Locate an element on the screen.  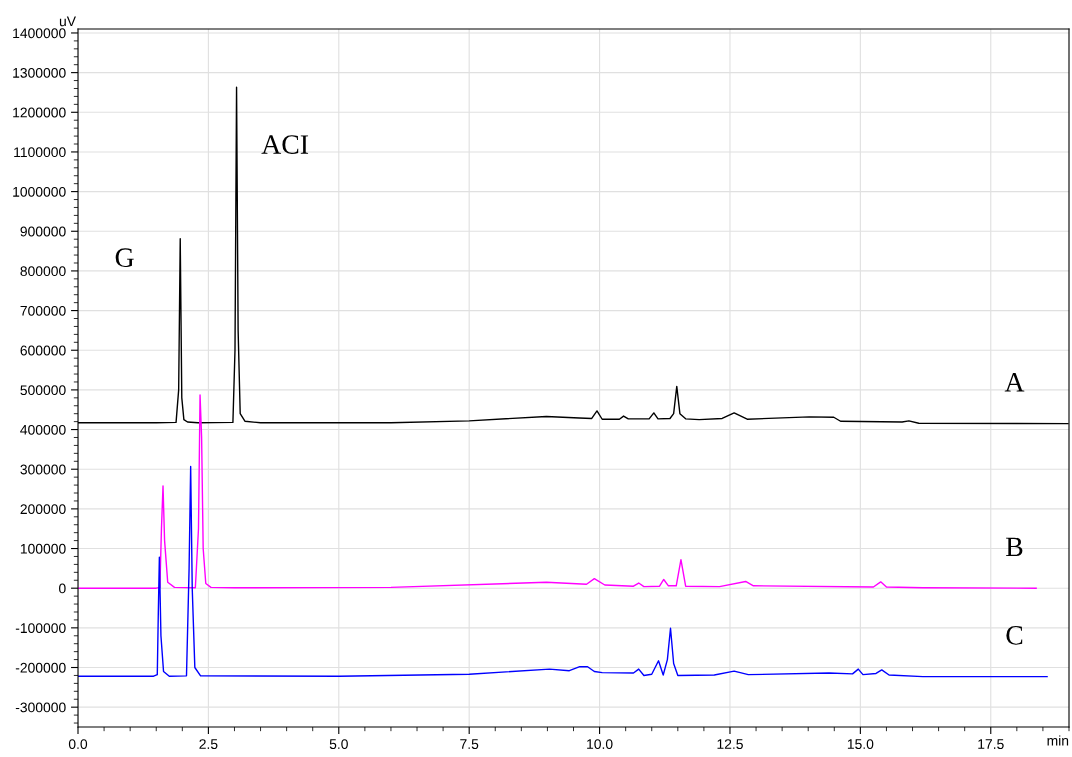
y-tick-label: 1000000 is located at coordinates (39, 191).